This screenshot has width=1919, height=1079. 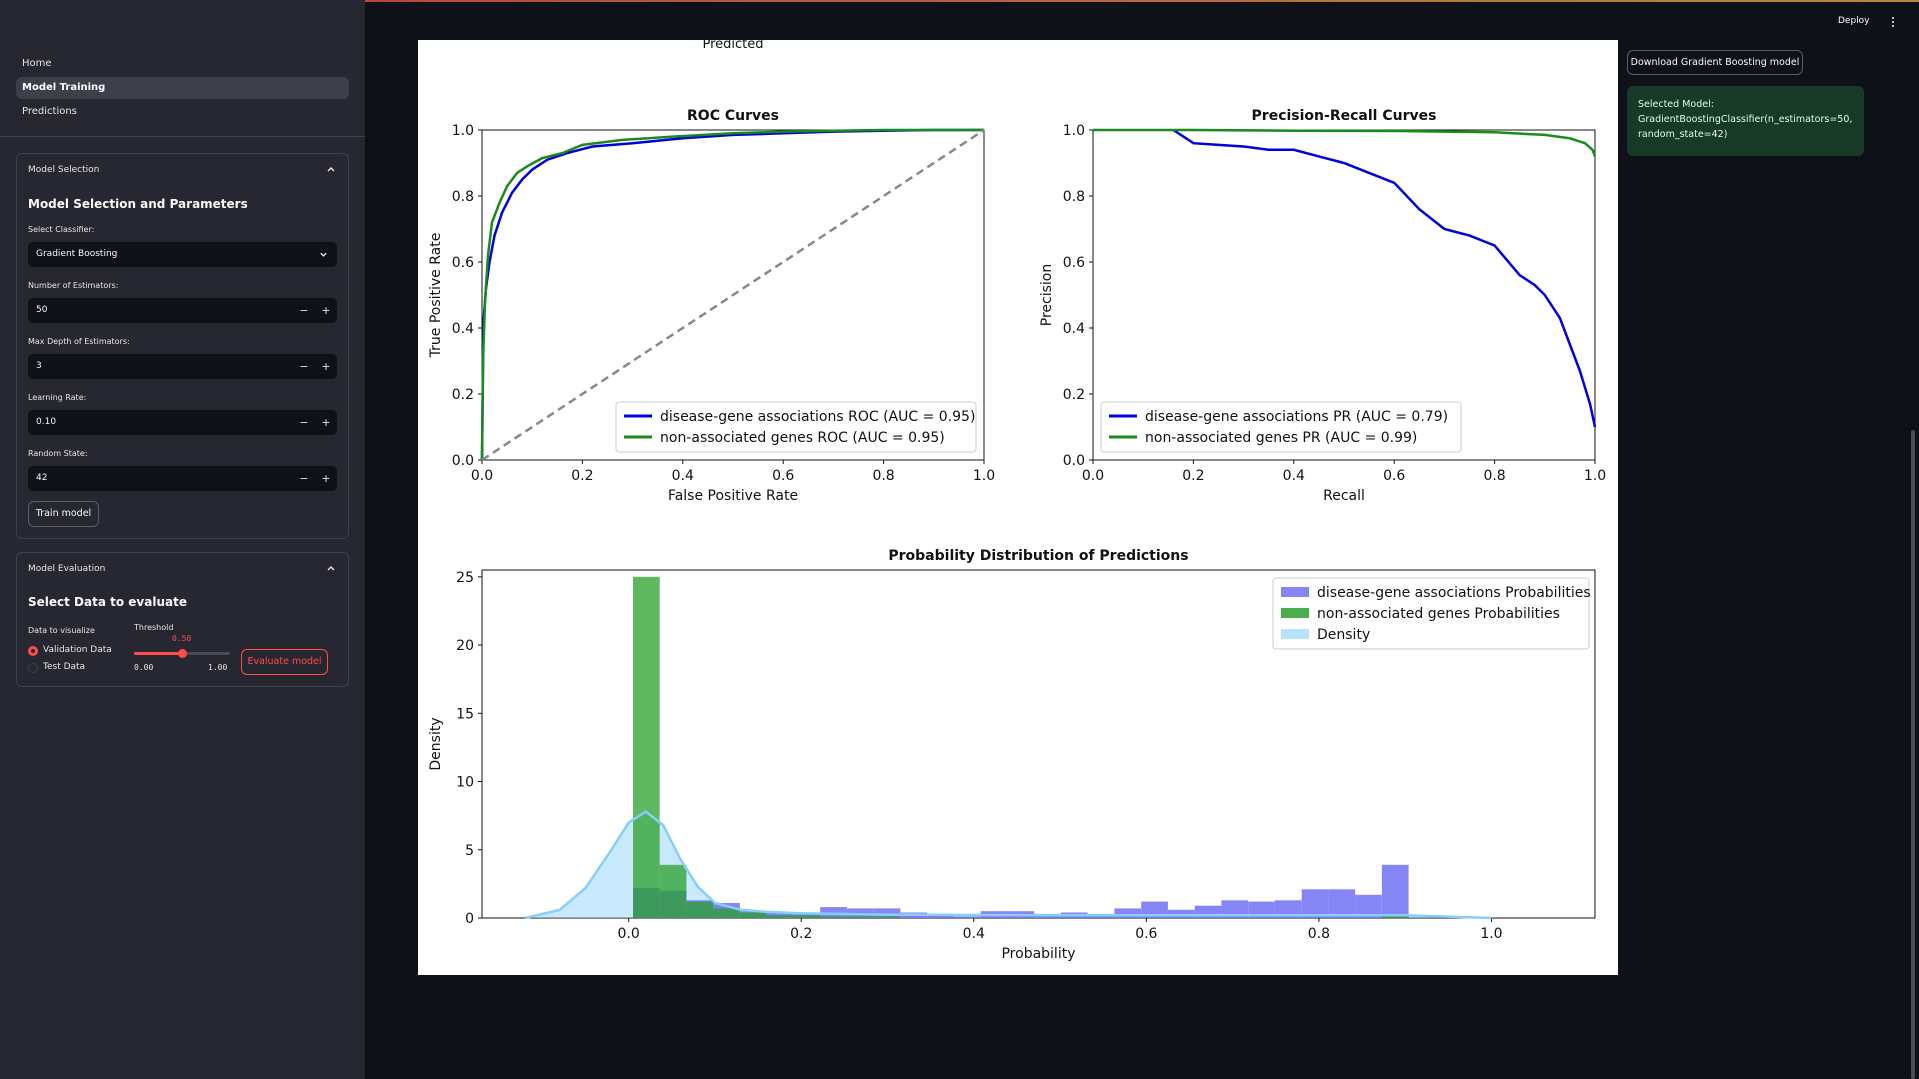 I want to click on roc-x-axis-label: False Positive Rate, so click(x=733, y=496).